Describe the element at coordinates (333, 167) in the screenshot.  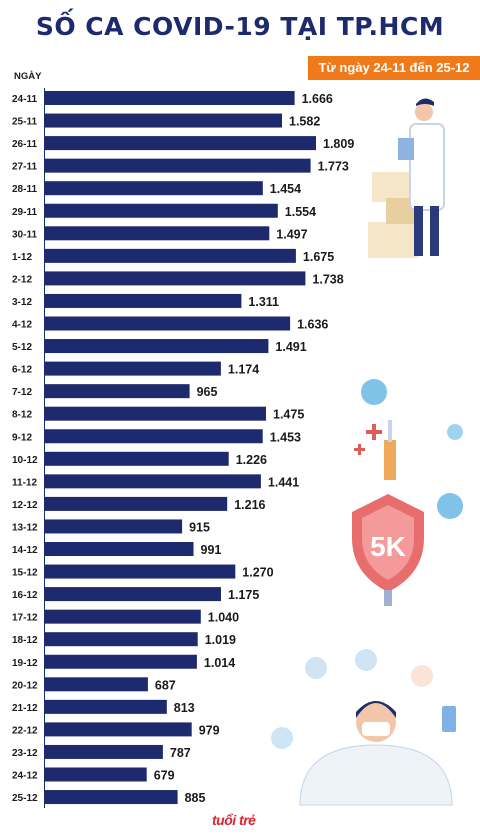
I see `bar-value-label: 1.773` at that location.